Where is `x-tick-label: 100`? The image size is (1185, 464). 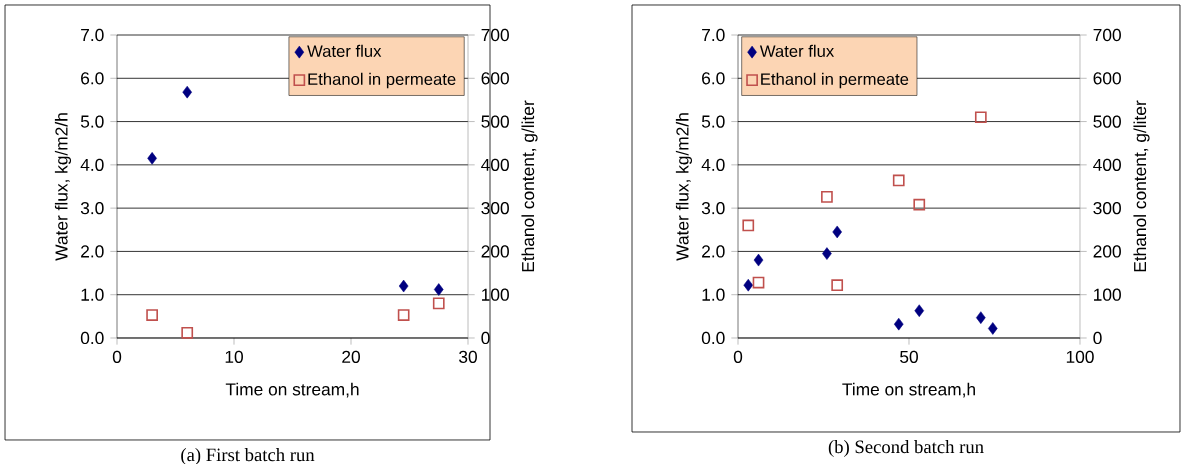 x-tick-label: 100 is located at coordinates (1080, 356).